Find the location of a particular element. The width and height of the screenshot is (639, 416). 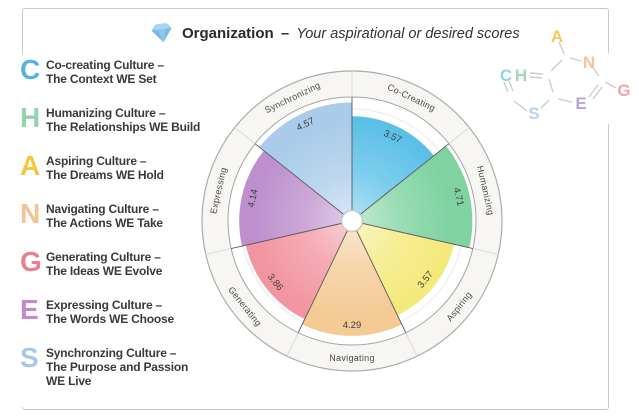

changes-molecule-logo: A N C H G E S is located at coordinates (565, 75).